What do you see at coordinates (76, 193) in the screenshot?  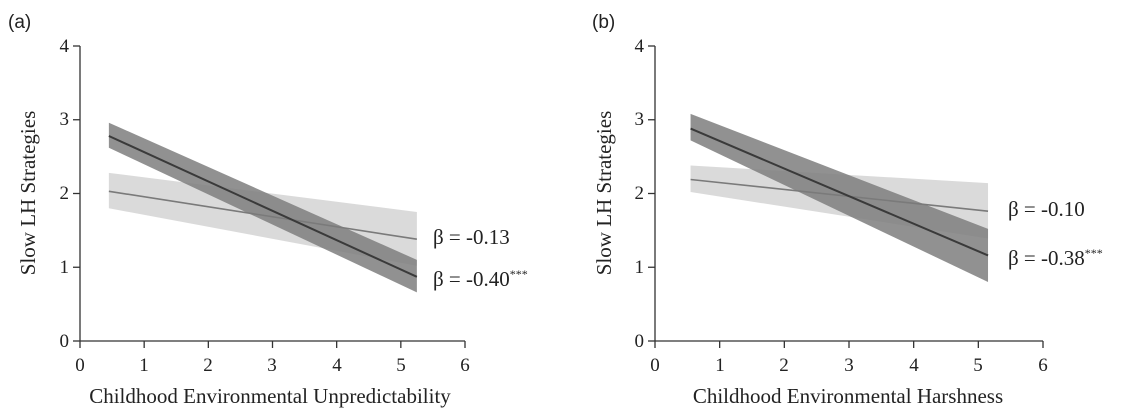 I see `panel-a-y-ticks` at bounding box center [76, 193].